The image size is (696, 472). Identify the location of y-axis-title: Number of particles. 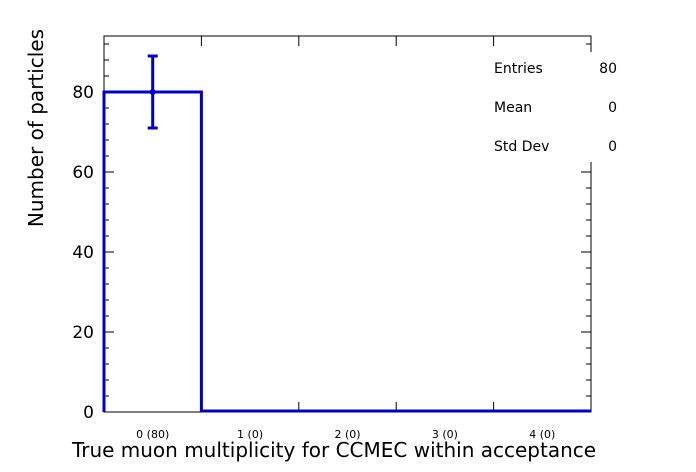
(36, 128).